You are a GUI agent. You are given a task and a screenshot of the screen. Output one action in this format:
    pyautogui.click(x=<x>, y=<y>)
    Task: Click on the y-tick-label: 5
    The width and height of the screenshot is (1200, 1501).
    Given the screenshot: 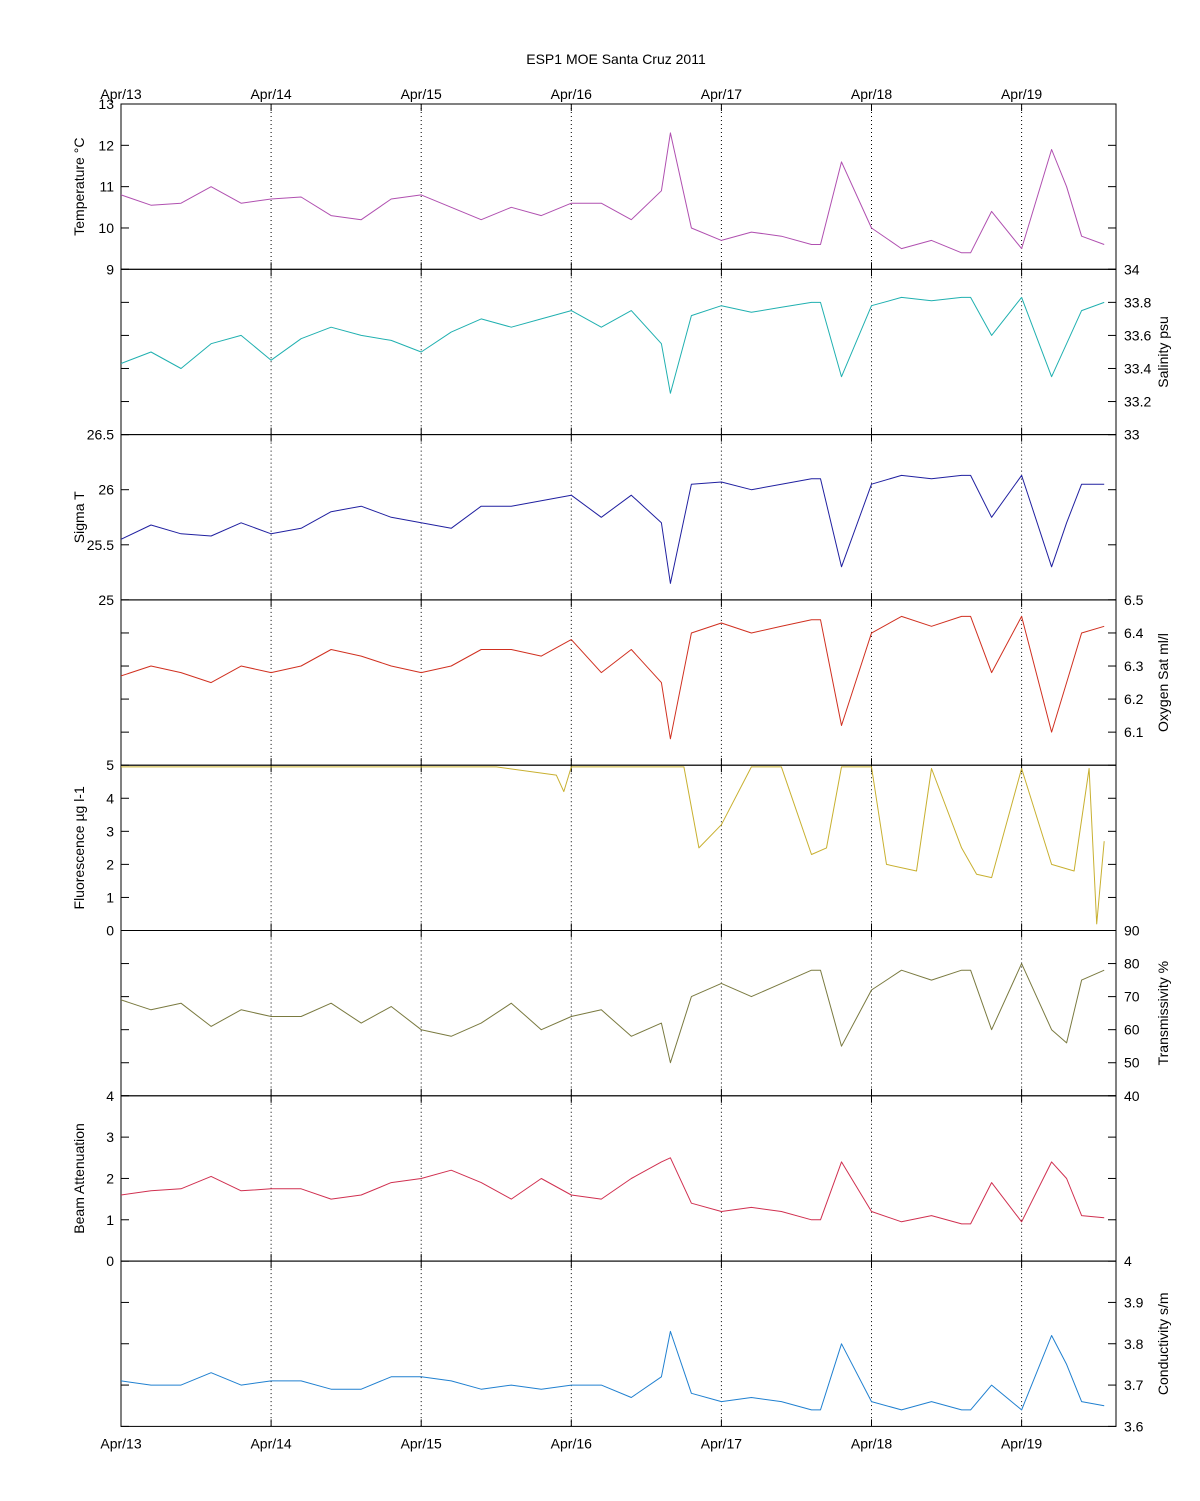 What is the action you would take?
    pyautogui.click(x=110, y=765)
    